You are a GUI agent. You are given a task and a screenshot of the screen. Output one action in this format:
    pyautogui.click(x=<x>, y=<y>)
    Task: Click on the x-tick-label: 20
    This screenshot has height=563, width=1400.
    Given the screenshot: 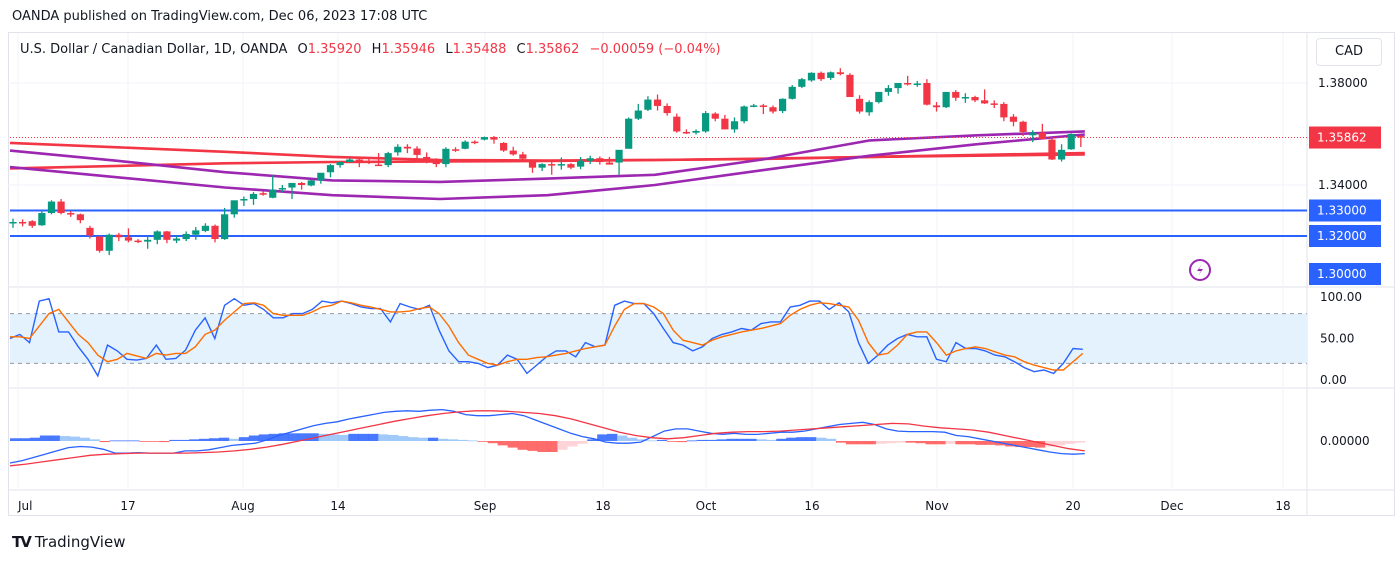 What is the action you would take?
    pyautogui.click(x=1072, y=506)
    